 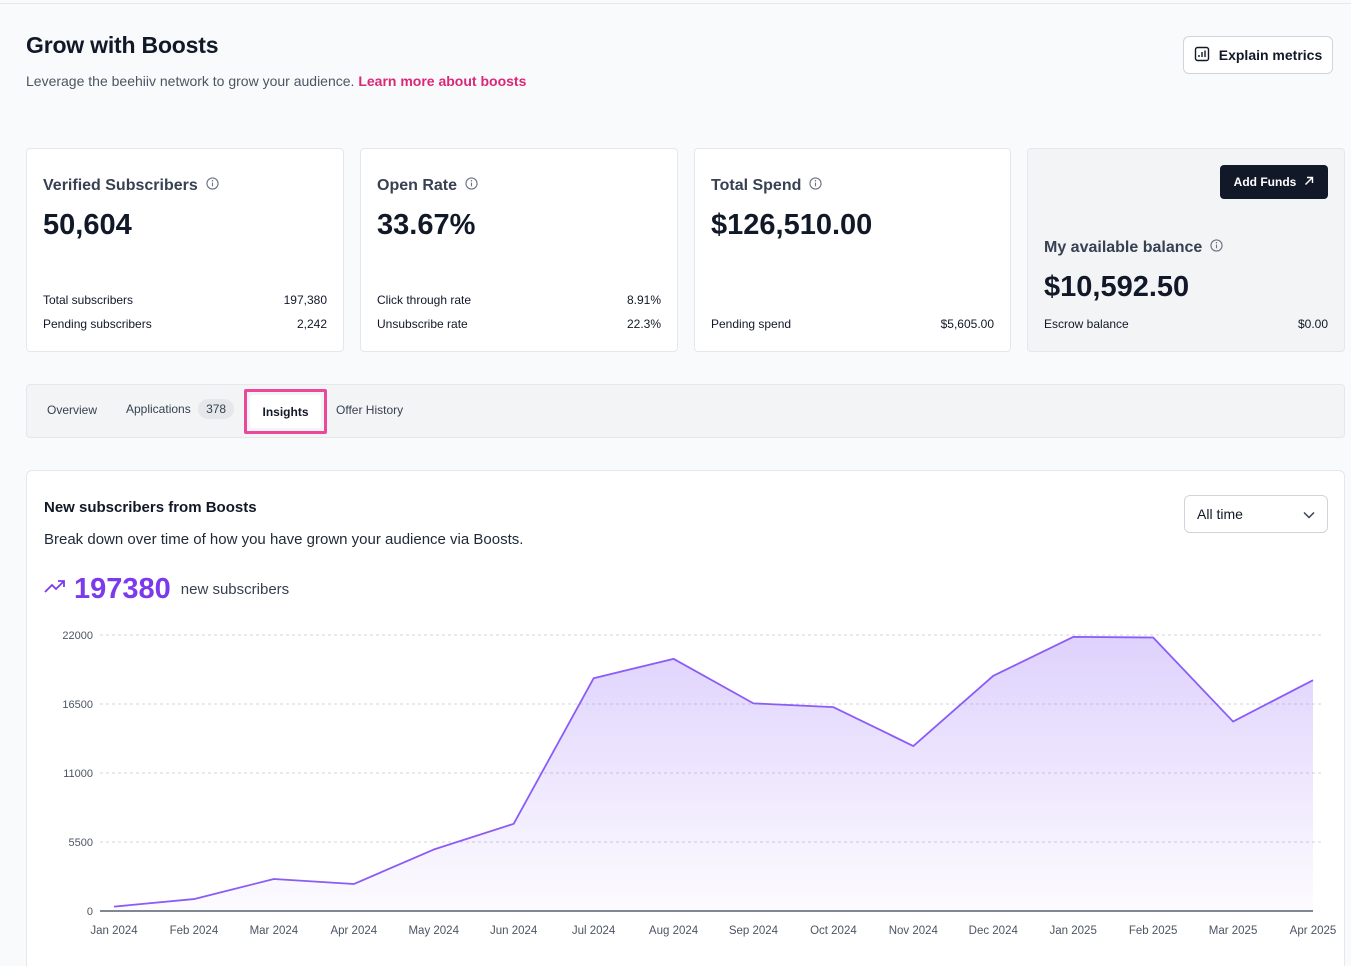 I want to click on card-label: Open Rate, so click(x=427, y=186).